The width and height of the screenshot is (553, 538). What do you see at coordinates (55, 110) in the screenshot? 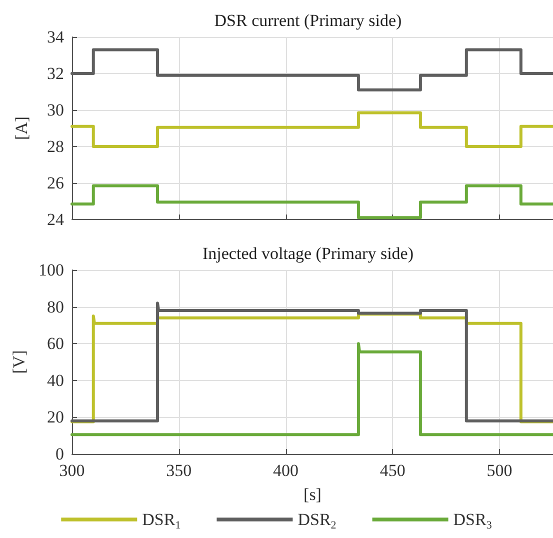
I see `y-tick-label: 30` at bounding box center [55, 110].